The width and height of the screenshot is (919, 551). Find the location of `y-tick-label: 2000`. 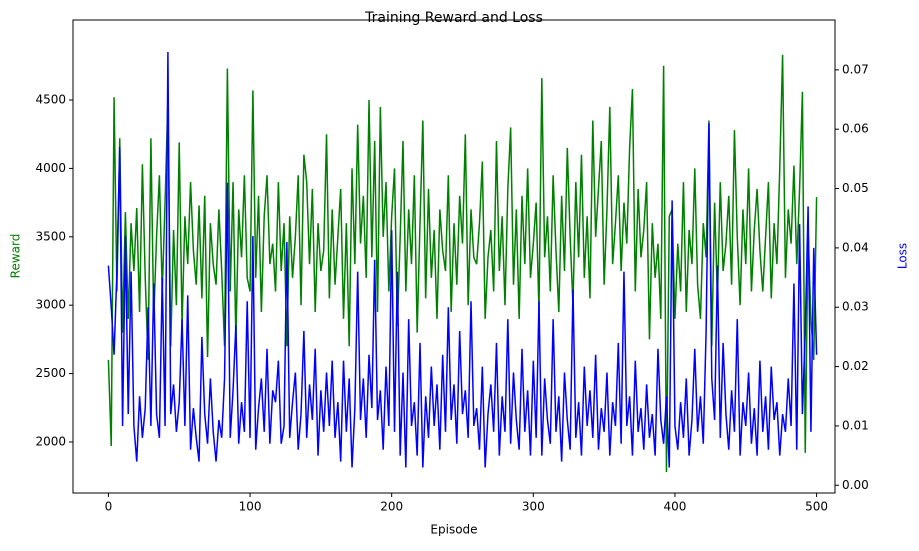

y-tick-label: 2000 is located at coordinates (50, 441).